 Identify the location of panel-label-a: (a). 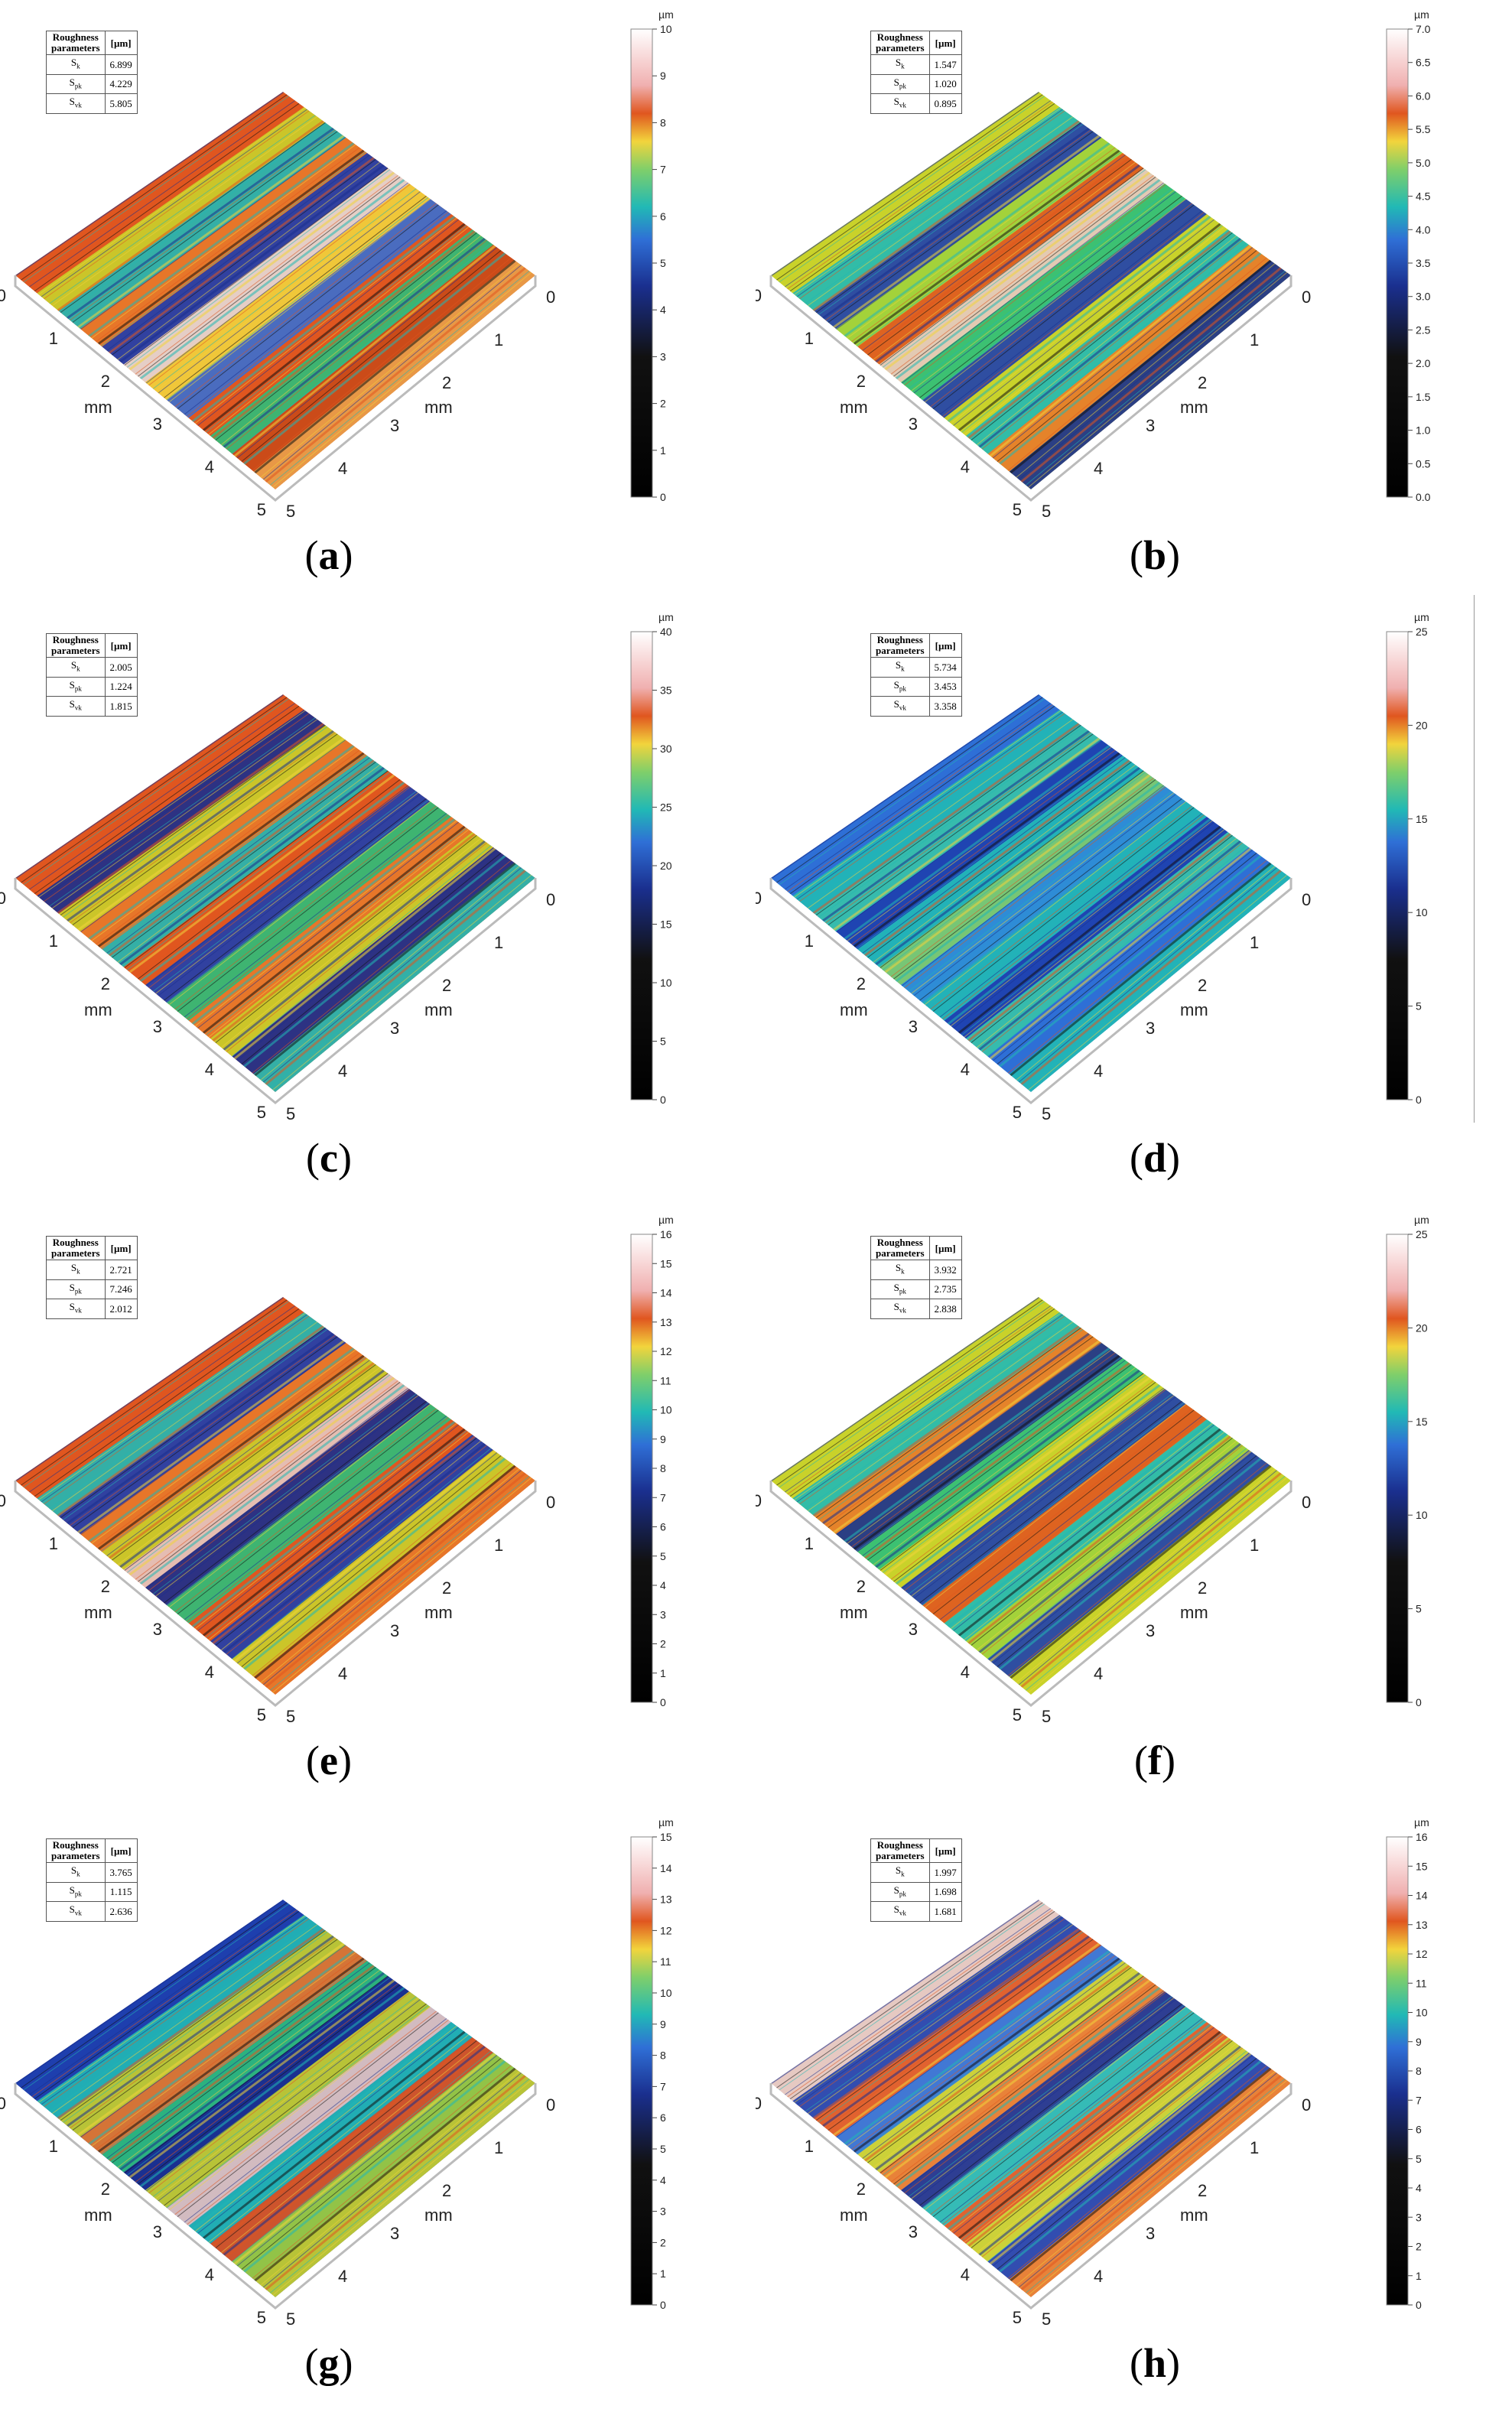
(328, 555).